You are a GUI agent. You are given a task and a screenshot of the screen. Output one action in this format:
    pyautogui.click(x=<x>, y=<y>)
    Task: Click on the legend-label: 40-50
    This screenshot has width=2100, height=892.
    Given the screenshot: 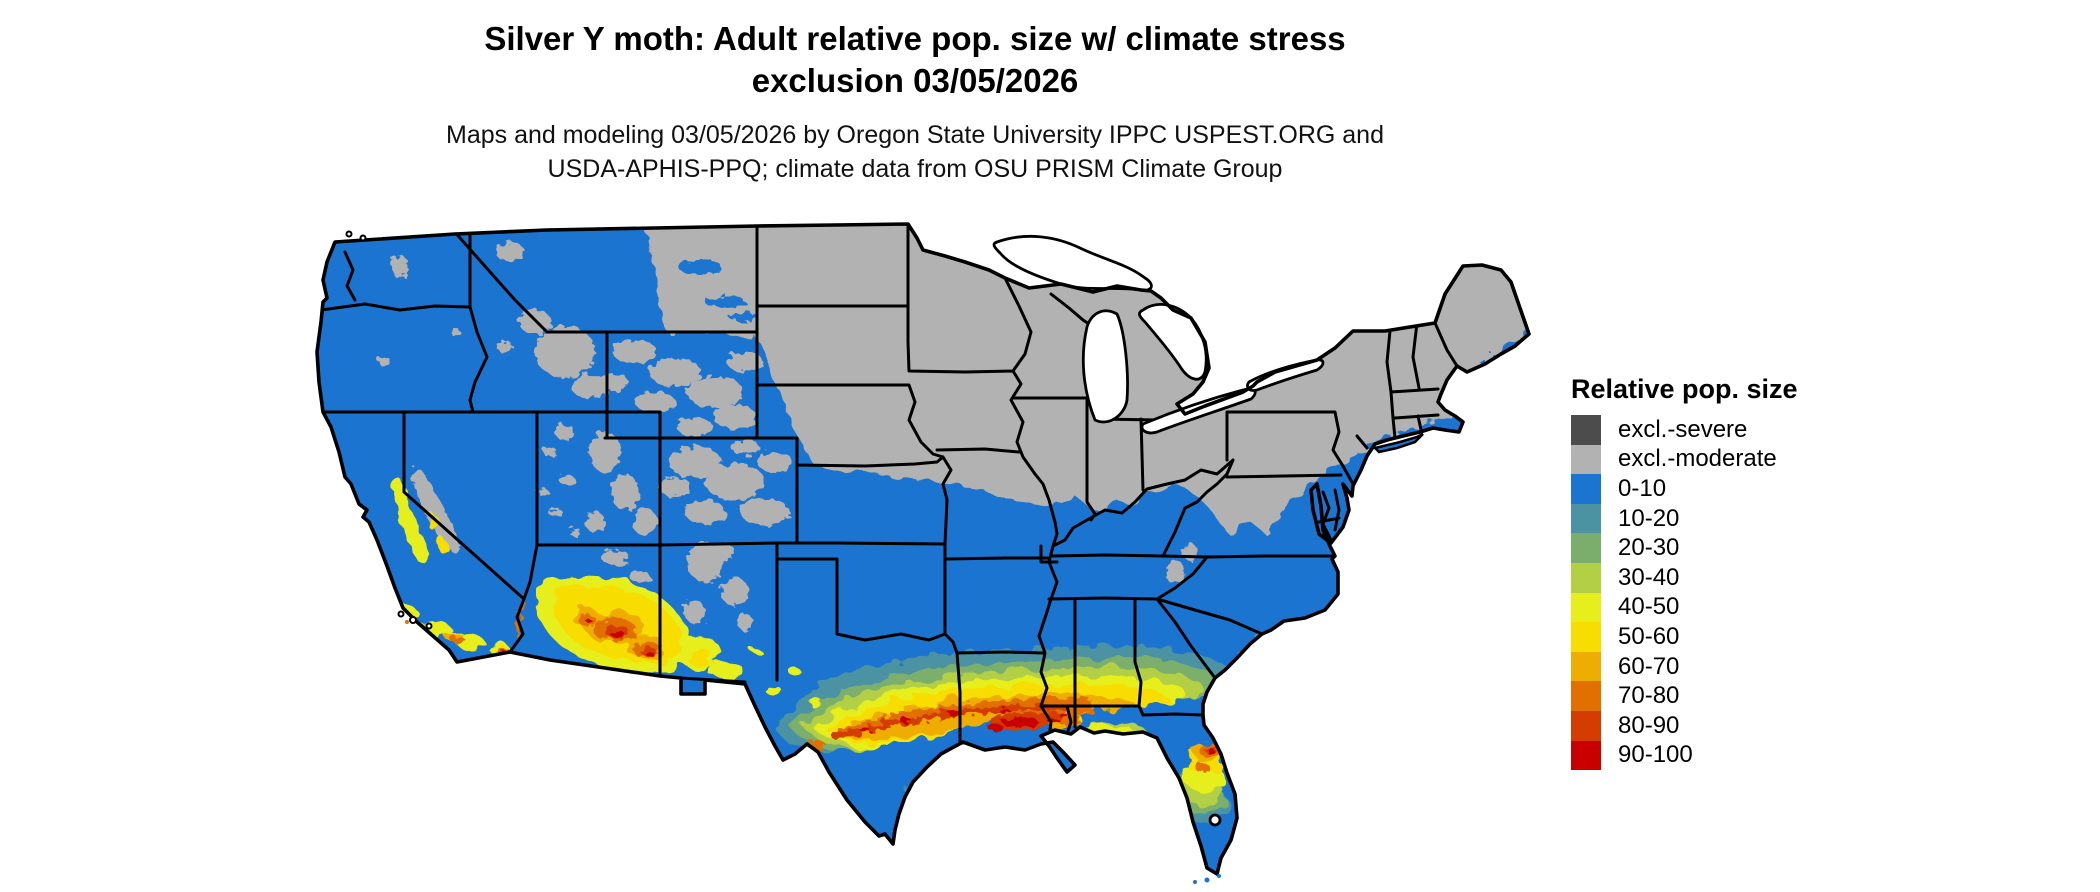 What is the action you would take?
    pyautogui.click(x=1649, y=607)
    